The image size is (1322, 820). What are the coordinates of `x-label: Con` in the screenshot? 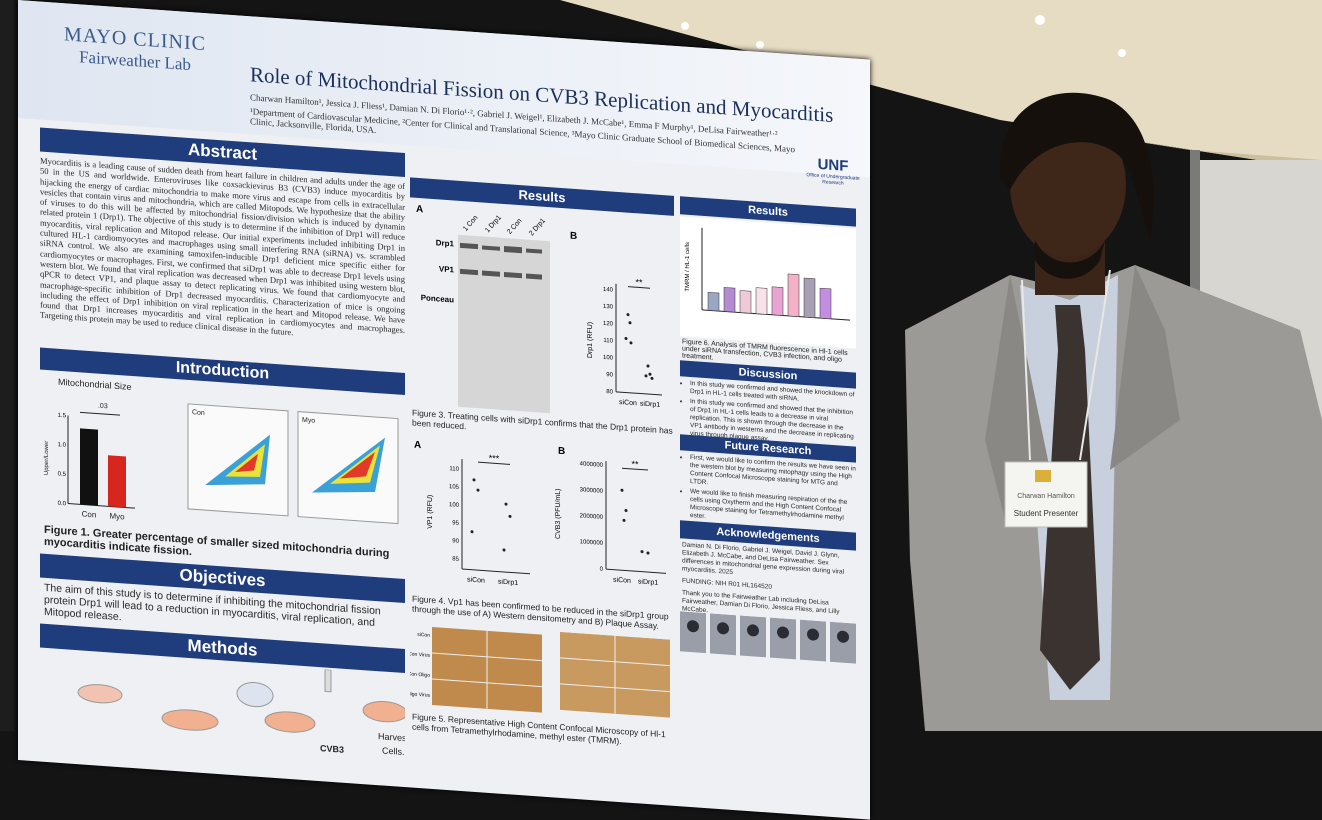 It's located at (89, 514).